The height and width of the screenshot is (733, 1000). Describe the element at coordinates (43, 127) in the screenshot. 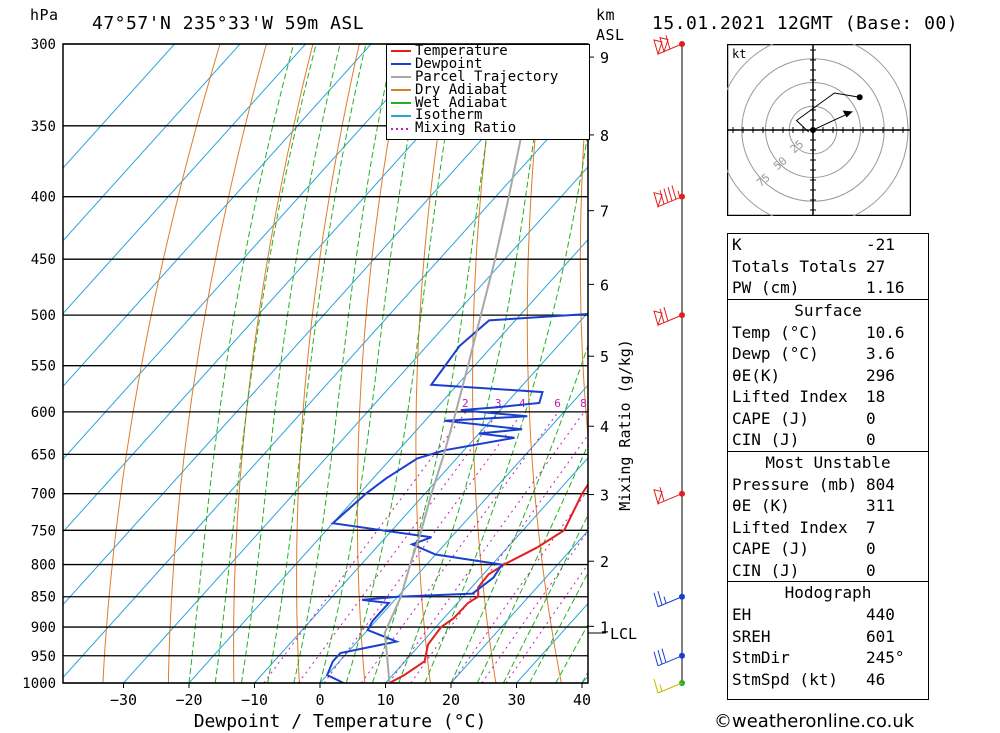

I see `pressure-tick-label: 350` at that location.